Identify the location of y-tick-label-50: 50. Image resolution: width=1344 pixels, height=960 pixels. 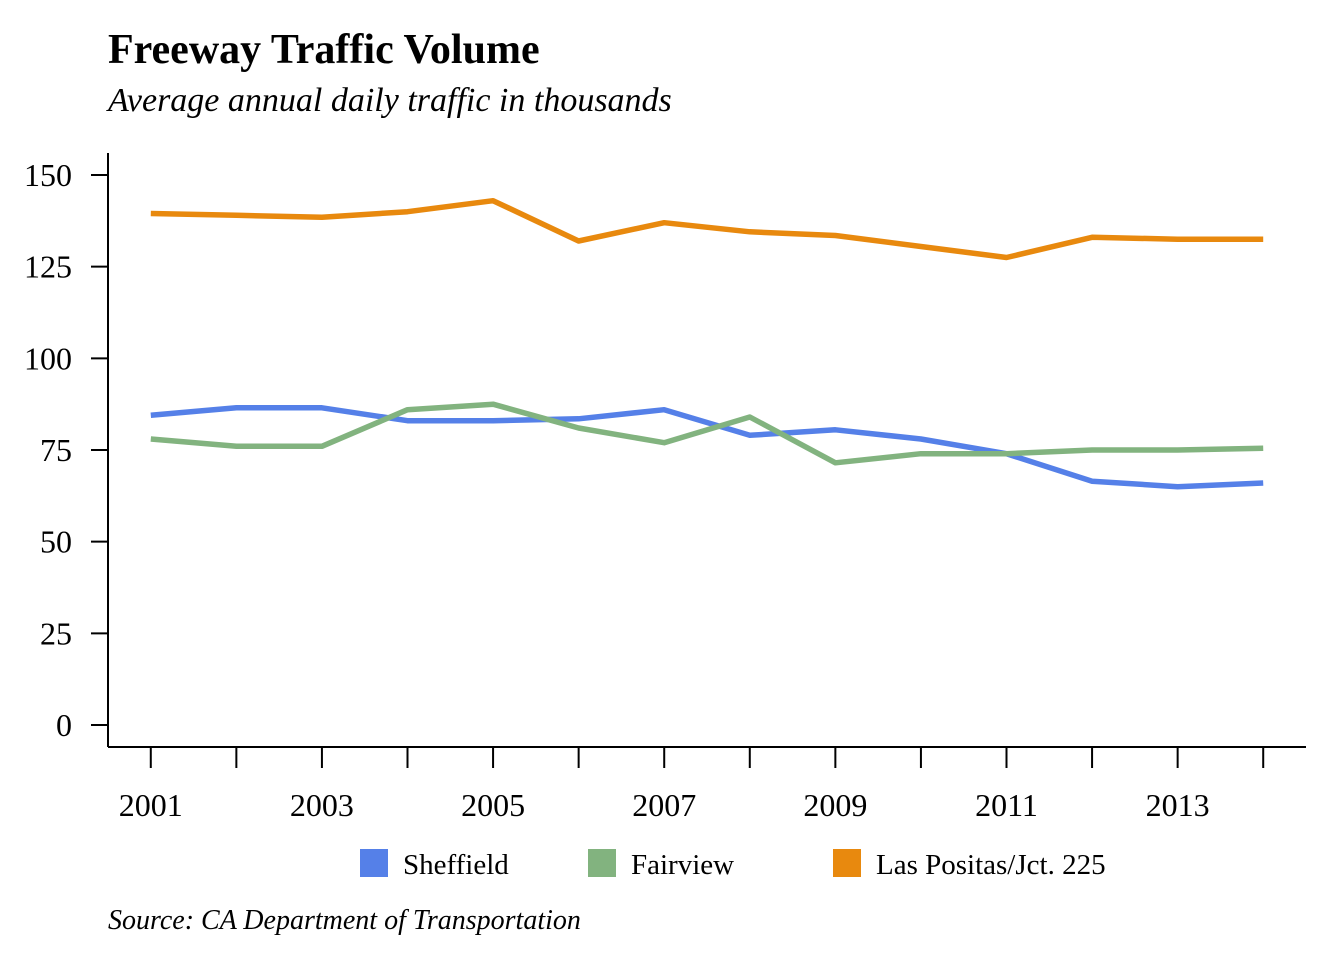
(56, 542).